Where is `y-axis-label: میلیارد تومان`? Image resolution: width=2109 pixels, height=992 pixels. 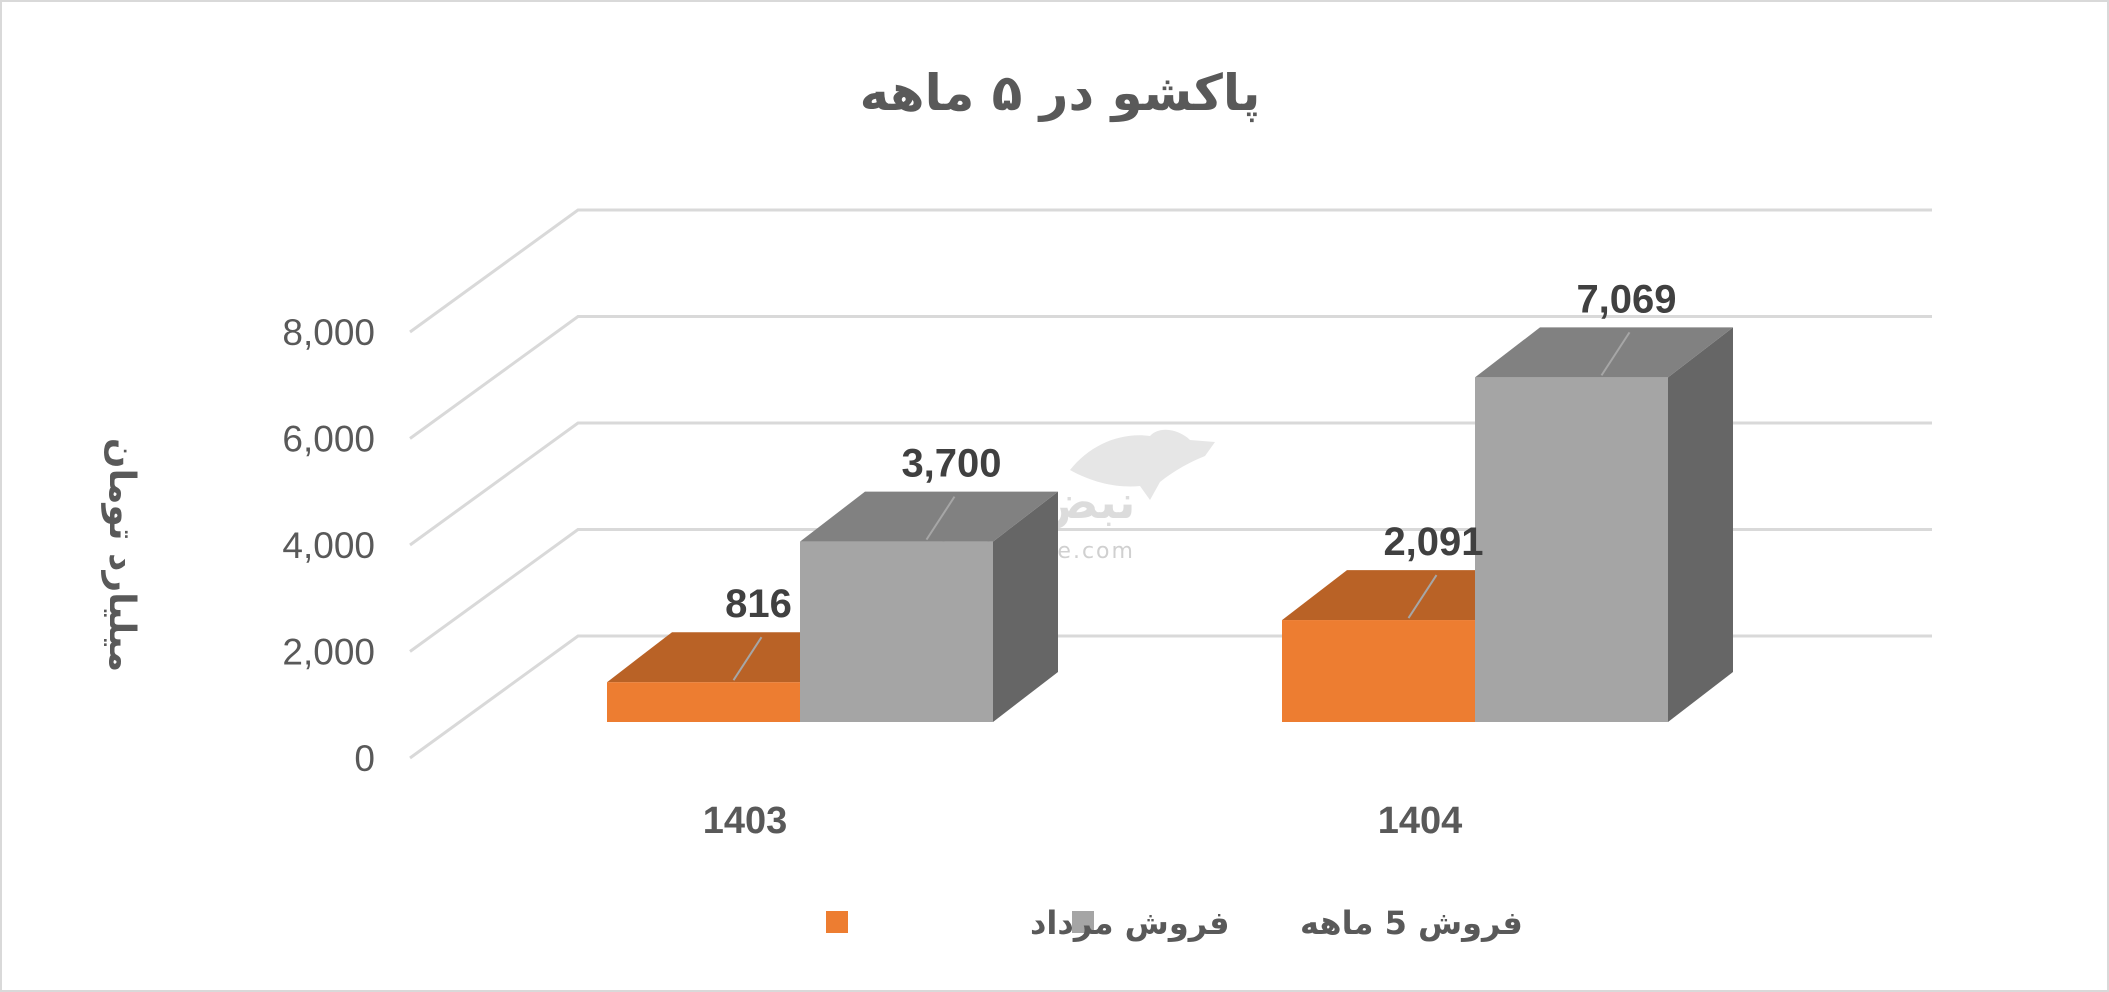 y-axis-label: میلیارد تومان is located at coordinates (121, 555).